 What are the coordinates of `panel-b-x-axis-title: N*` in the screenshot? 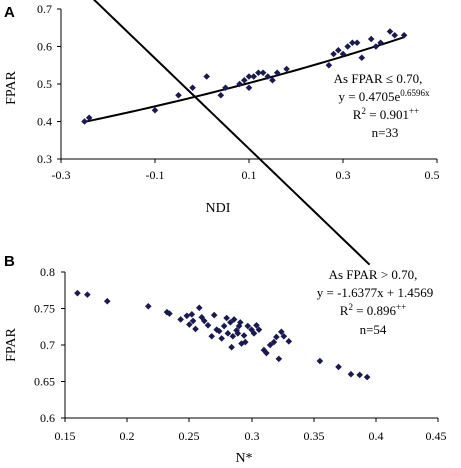 It's located at (243, 458).